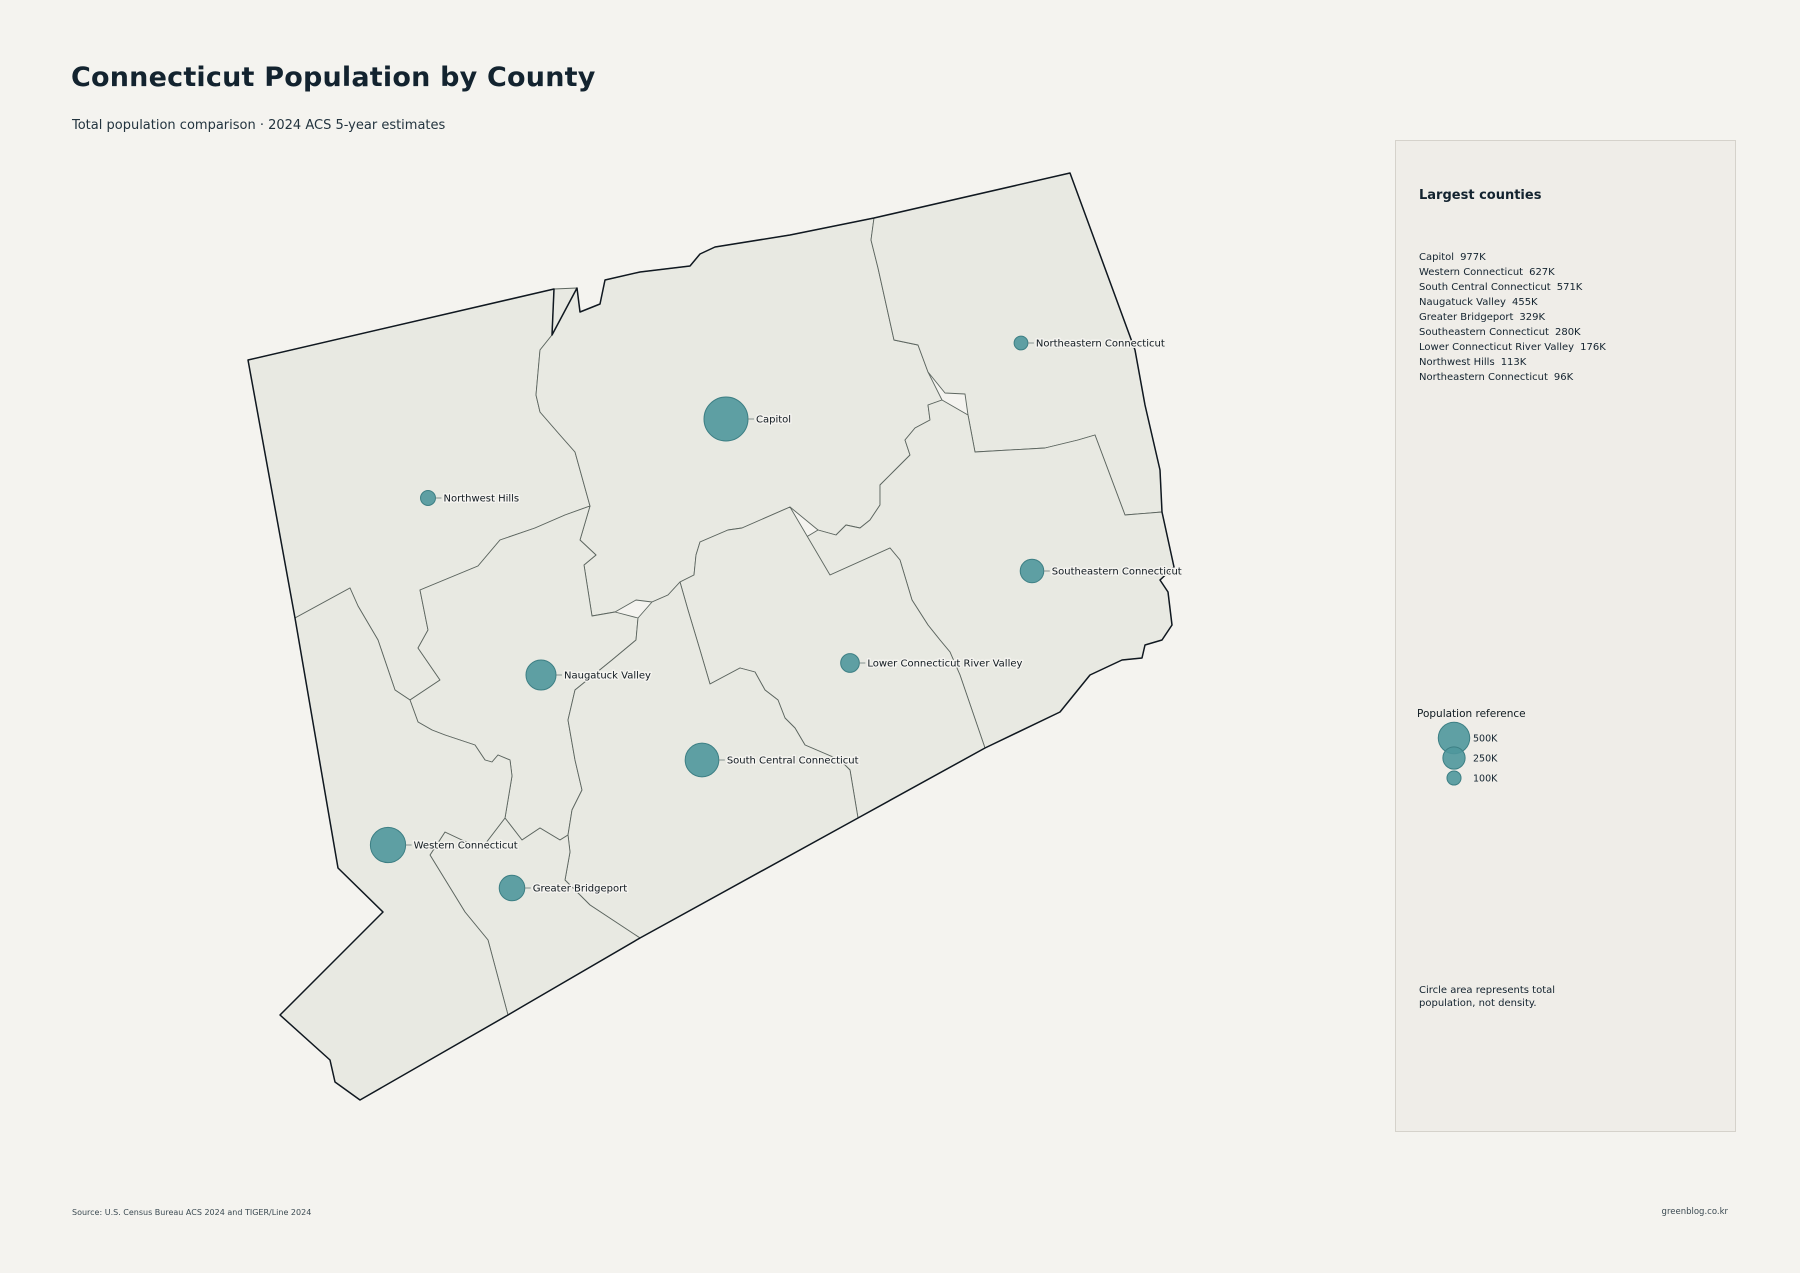 Image resolution: width=1800 pixels, height=1273 pixels. I want to click on ranking-value: 280K, so click(1567, 332).